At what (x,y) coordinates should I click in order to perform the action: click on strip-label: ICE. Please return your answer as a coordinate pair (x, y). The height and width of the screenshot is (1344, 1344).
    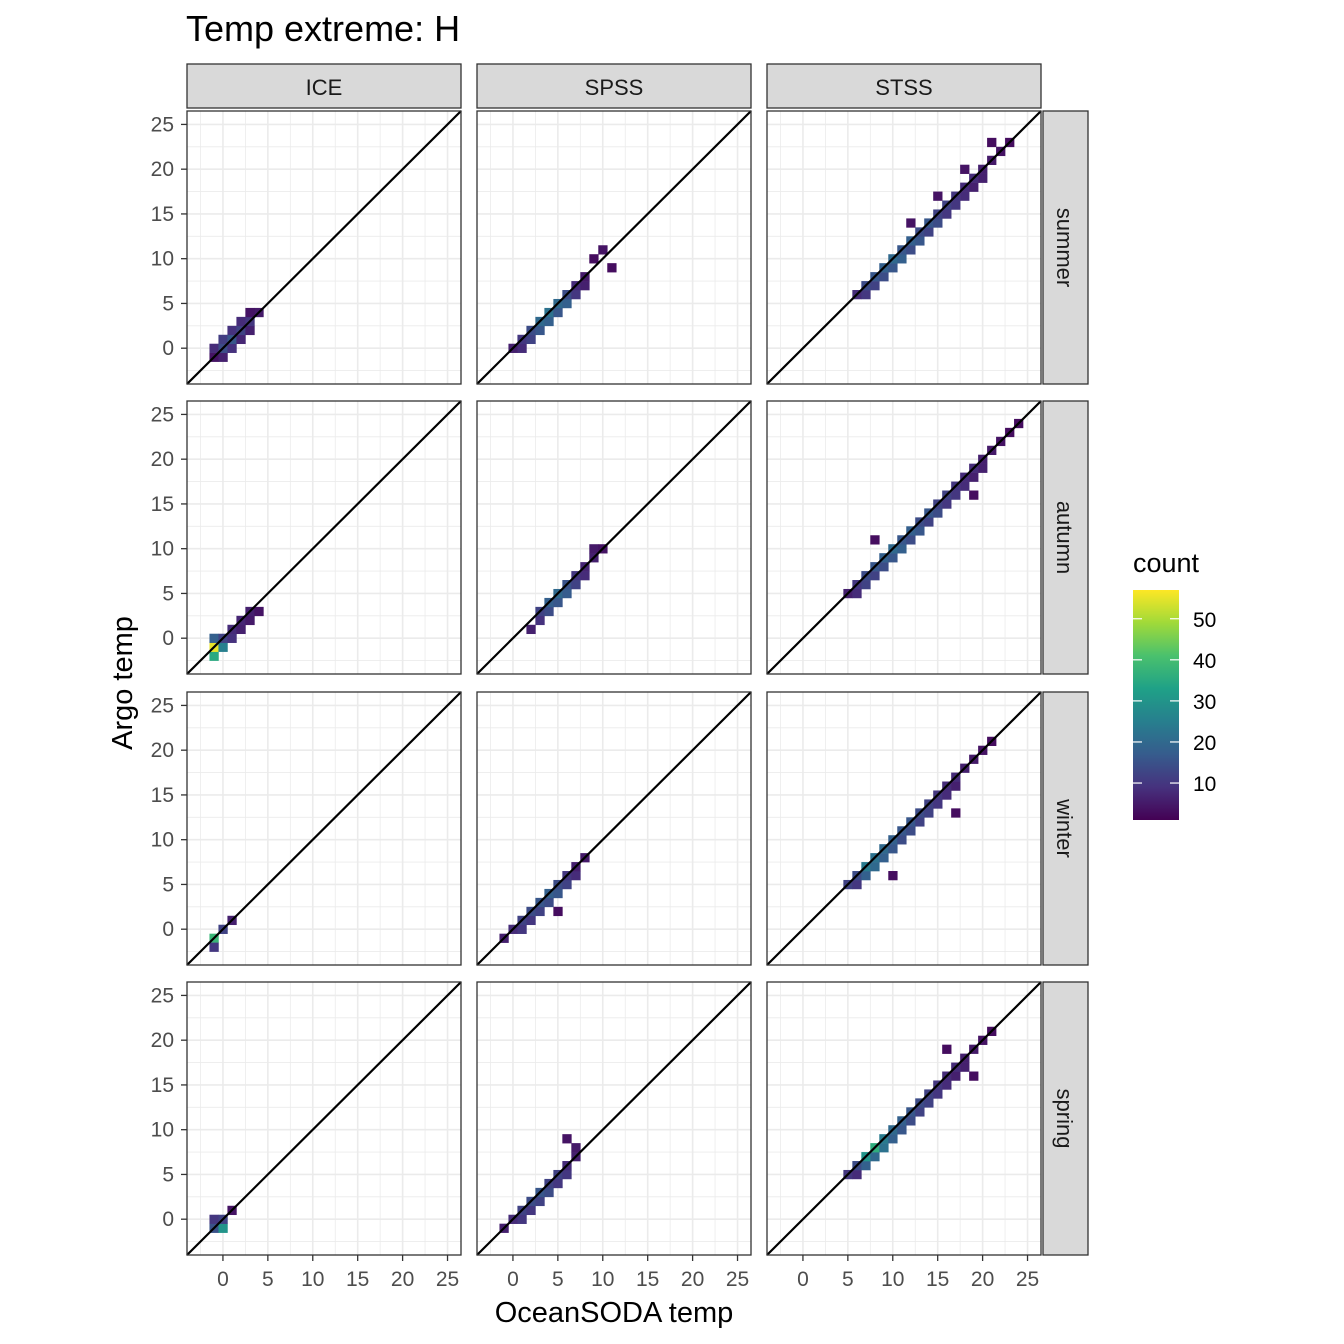
    Looking at the image, I should click on (324, 87).